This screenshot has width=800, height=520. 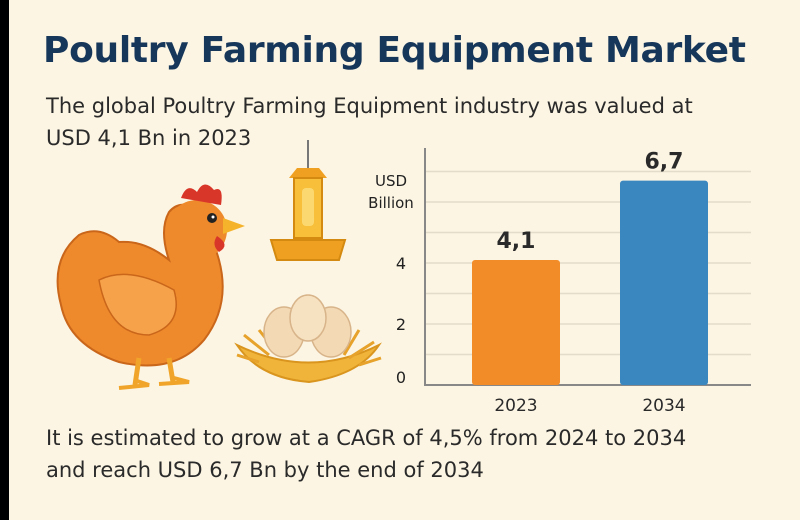 What do you see at coordinates (265, 470) in the screenshot?
I see `outro-line-2: and reach USD 6,7 Bn by the end of 2034` at bounding box center [265, 470].